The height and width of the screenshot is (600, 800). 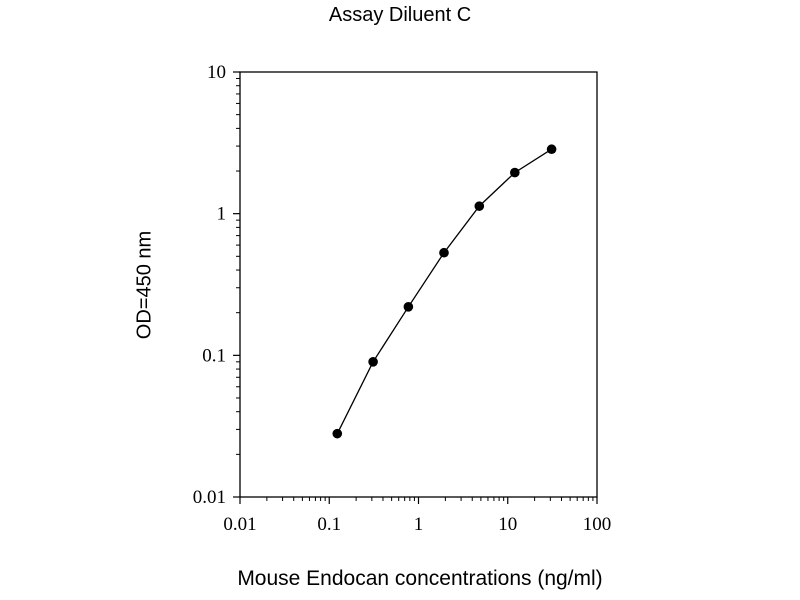 What do you see at coordinates (239, 524) in the screenshot?
I see `x-tick-label: 0.01` at bounding box center [239, 524].